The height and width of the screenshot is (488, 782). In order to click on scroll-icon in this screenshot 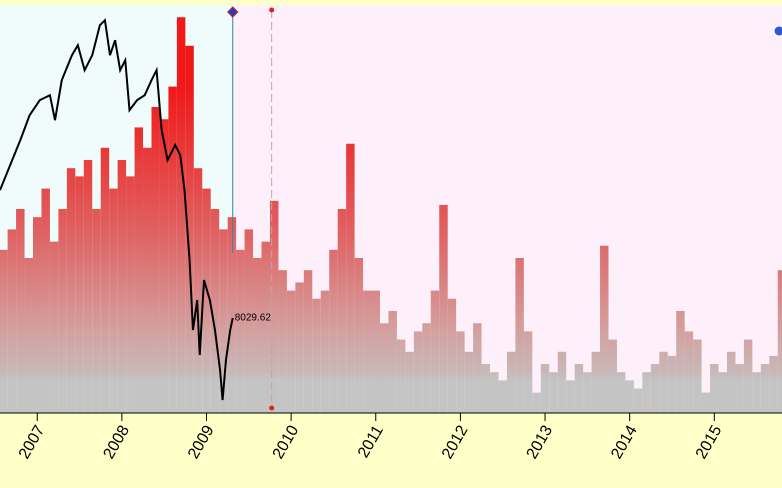, I will do `click(777, 31)`.